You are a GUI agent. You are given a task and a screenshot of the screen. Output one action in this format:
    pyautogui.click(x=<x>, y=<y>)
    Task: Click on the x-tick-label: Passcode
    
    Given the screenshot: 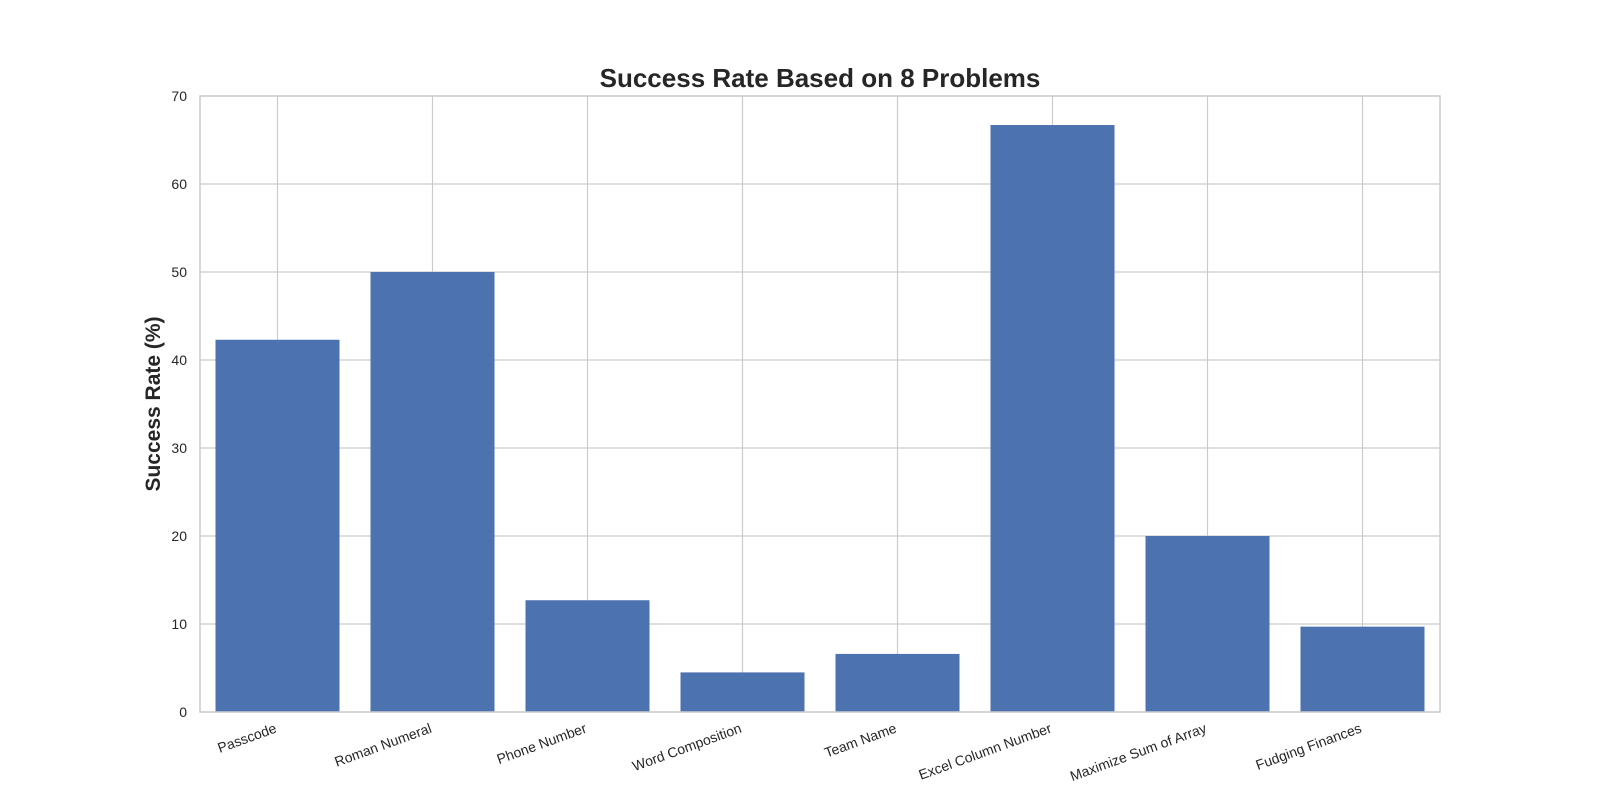 What is the action you would take?
    pyautogui.click(x=246, y=738)
    